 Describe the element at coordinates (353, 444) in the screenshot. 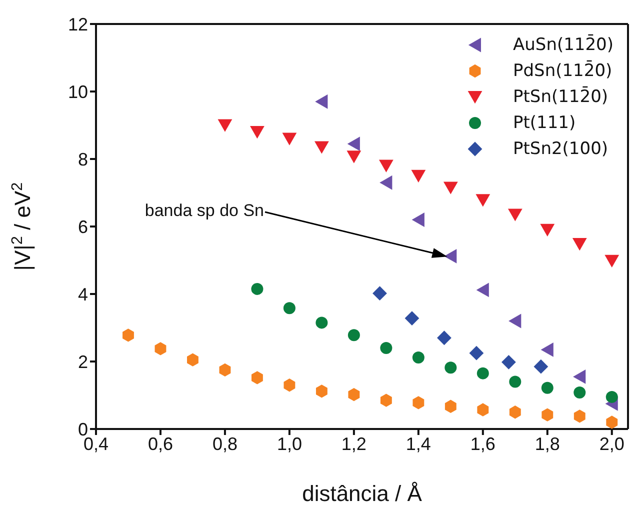

I see `x-tick-label: 1,2` at that location.